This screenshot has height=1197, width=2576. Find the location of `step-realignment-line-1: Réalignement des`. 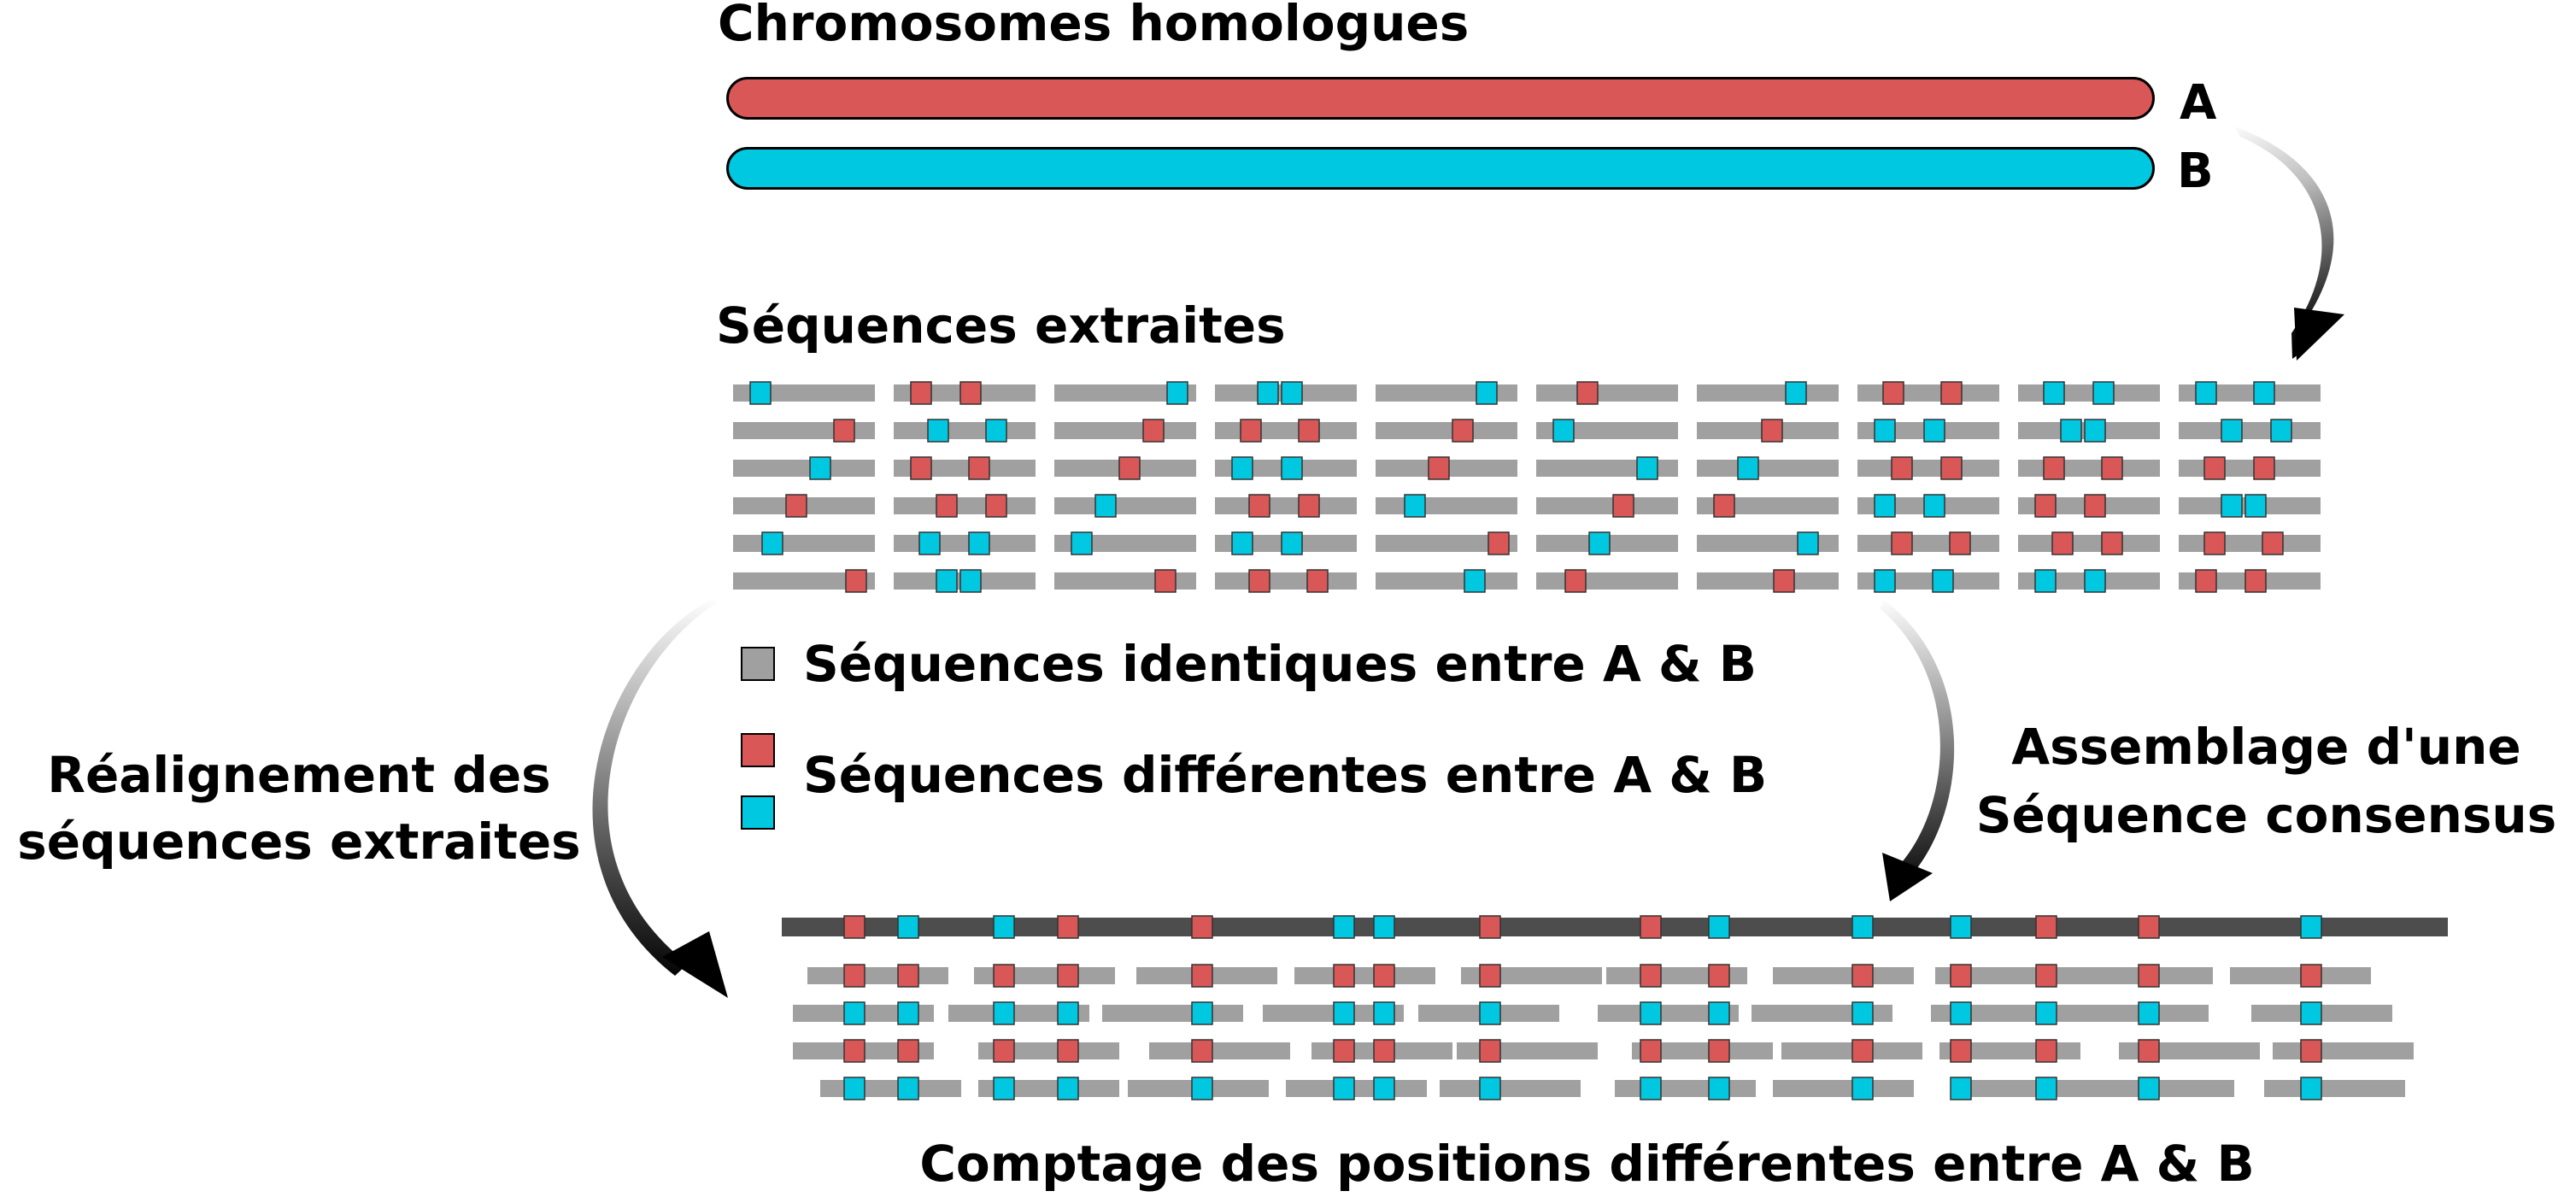

step-realignment-line-1: Réalignement des is located at coordinates (299, 775).